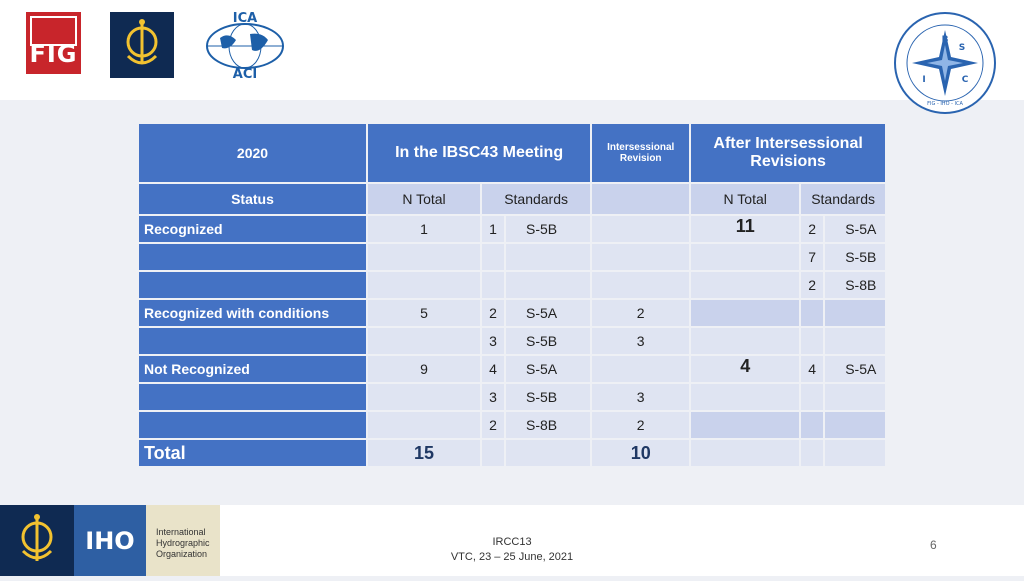  What do you see at coordinates (640, 158) in the screenshot?
I see `header-intersessional-line2: Revision` at bounding box center [640, 158].